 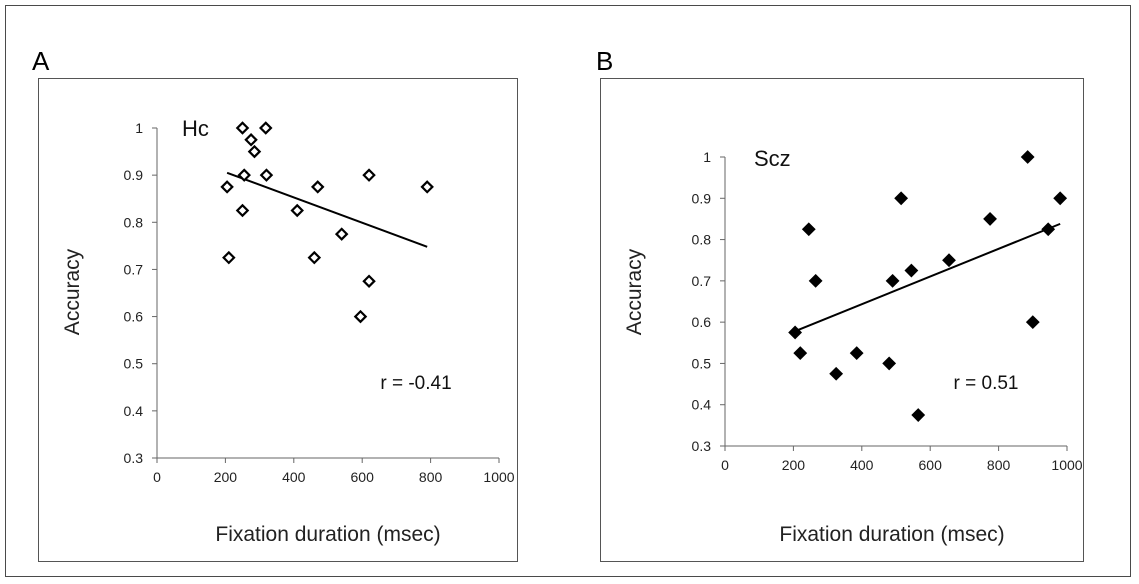 What do you see at coordinates (134, 175) in the screenshot?
I see `panel-a-y-tick-label: 0.9` at bounding box center [134, 175].